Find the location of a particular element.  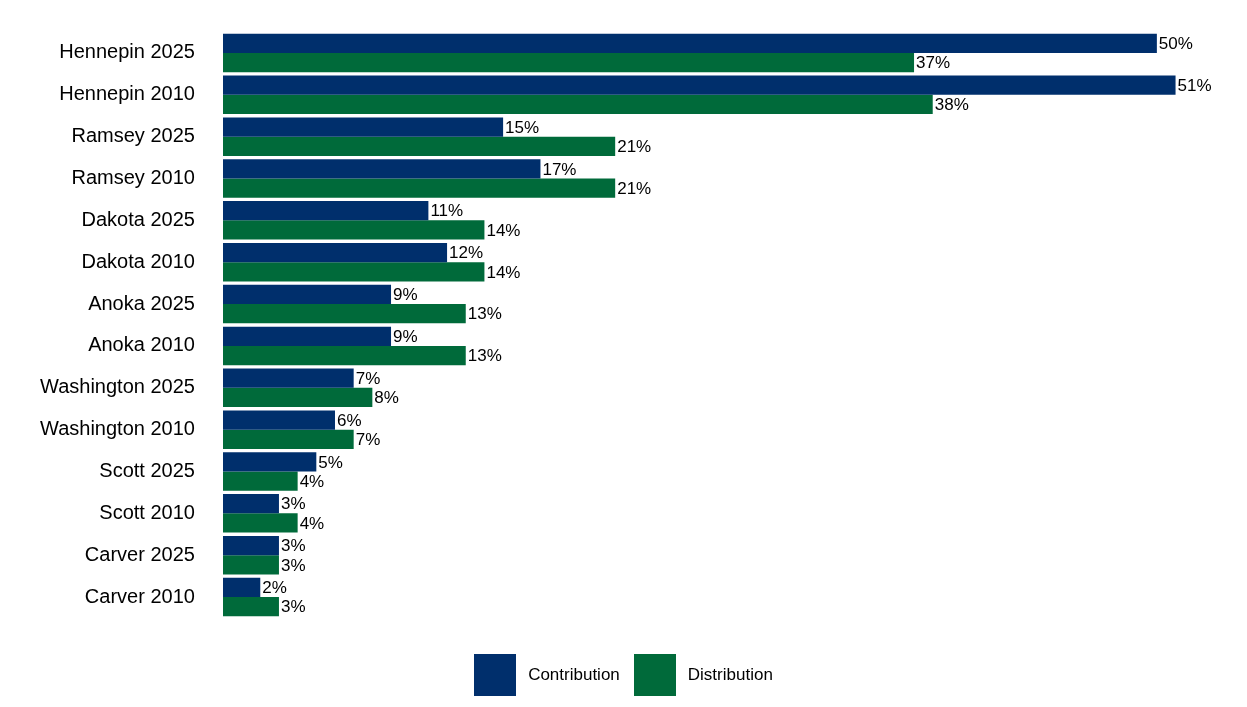

data-label: 17% is located at coordinates (559, 169).